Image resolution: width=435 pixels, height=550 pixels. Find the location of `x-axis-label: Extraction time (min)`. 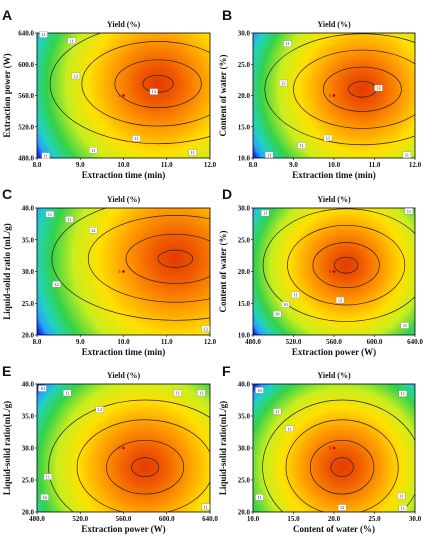

x-axis-label: Extraction time (min) is located at coordinates (123, 175).